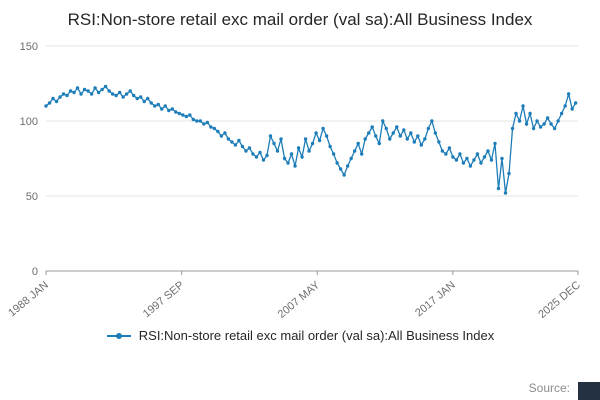  What do you see at coordinates (299, 300) in the screenshot?
I see `svg-text: 2007 MAY` at bounding box center [299, 300].